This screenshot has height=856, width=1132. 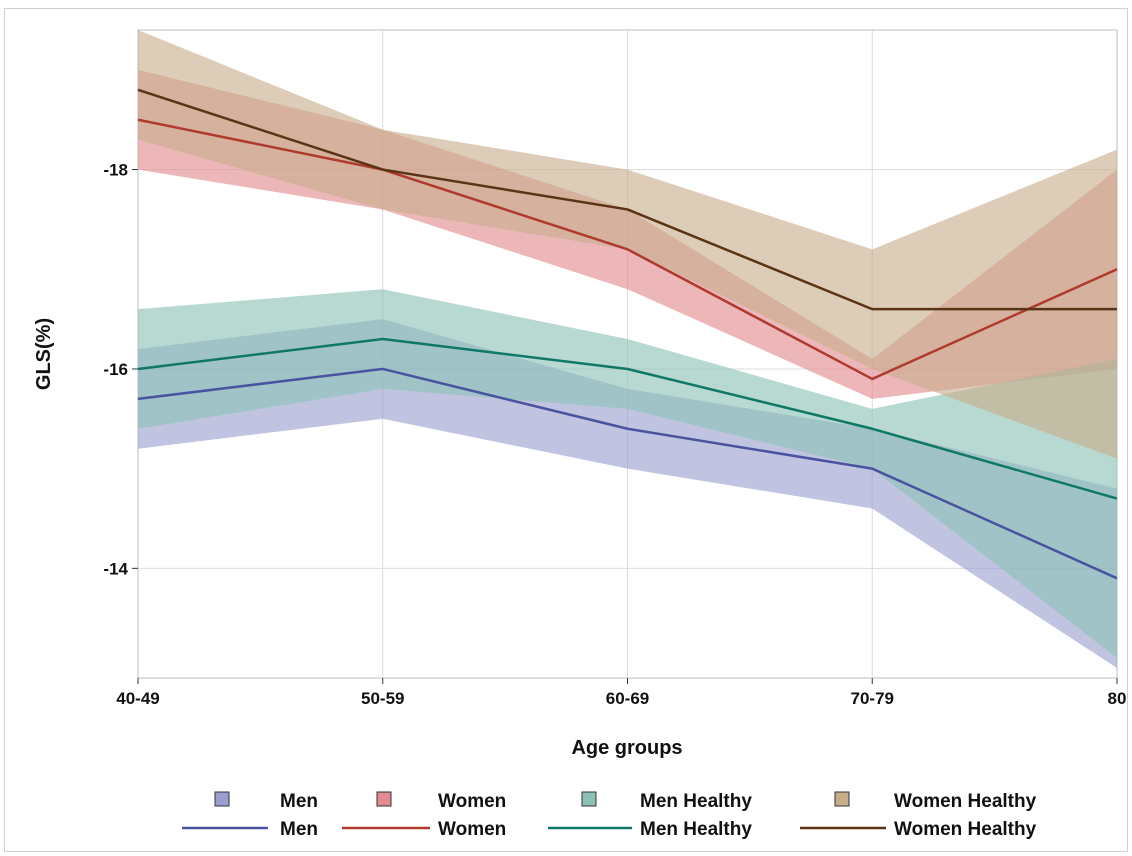 I want to click on x-tick-label: 70-79, so click(x=872, y=698).